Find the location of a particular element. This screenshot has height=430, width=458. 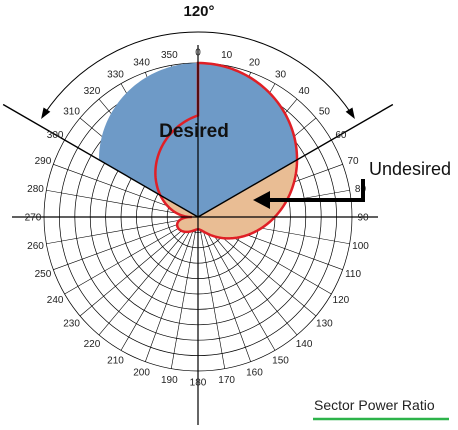

span-arrowhead-right is located at coordinates (350, 113).